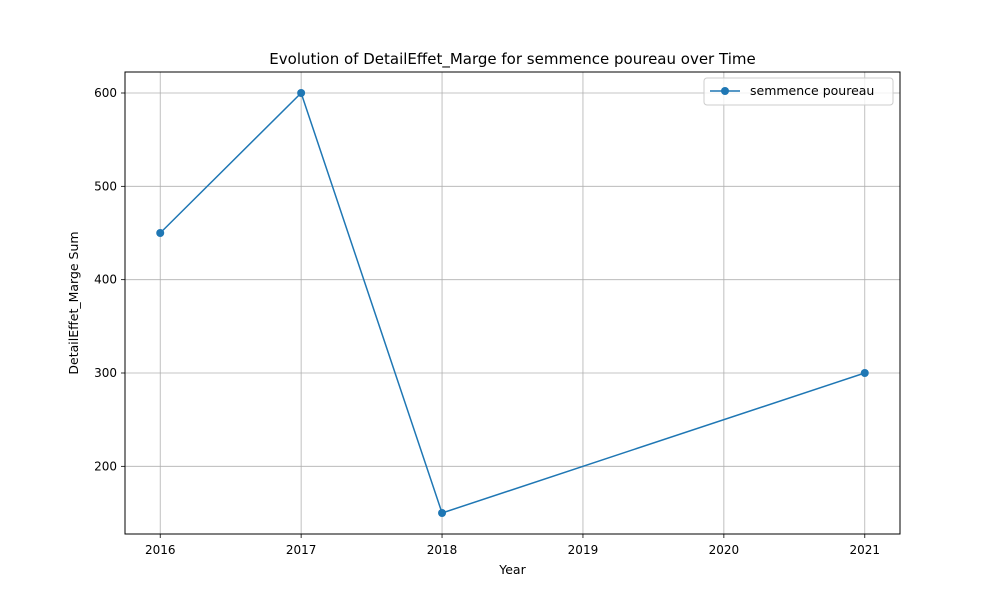 This screenshot has height=600, width=1000. I want to click on legend-marker, so click(725, 91).